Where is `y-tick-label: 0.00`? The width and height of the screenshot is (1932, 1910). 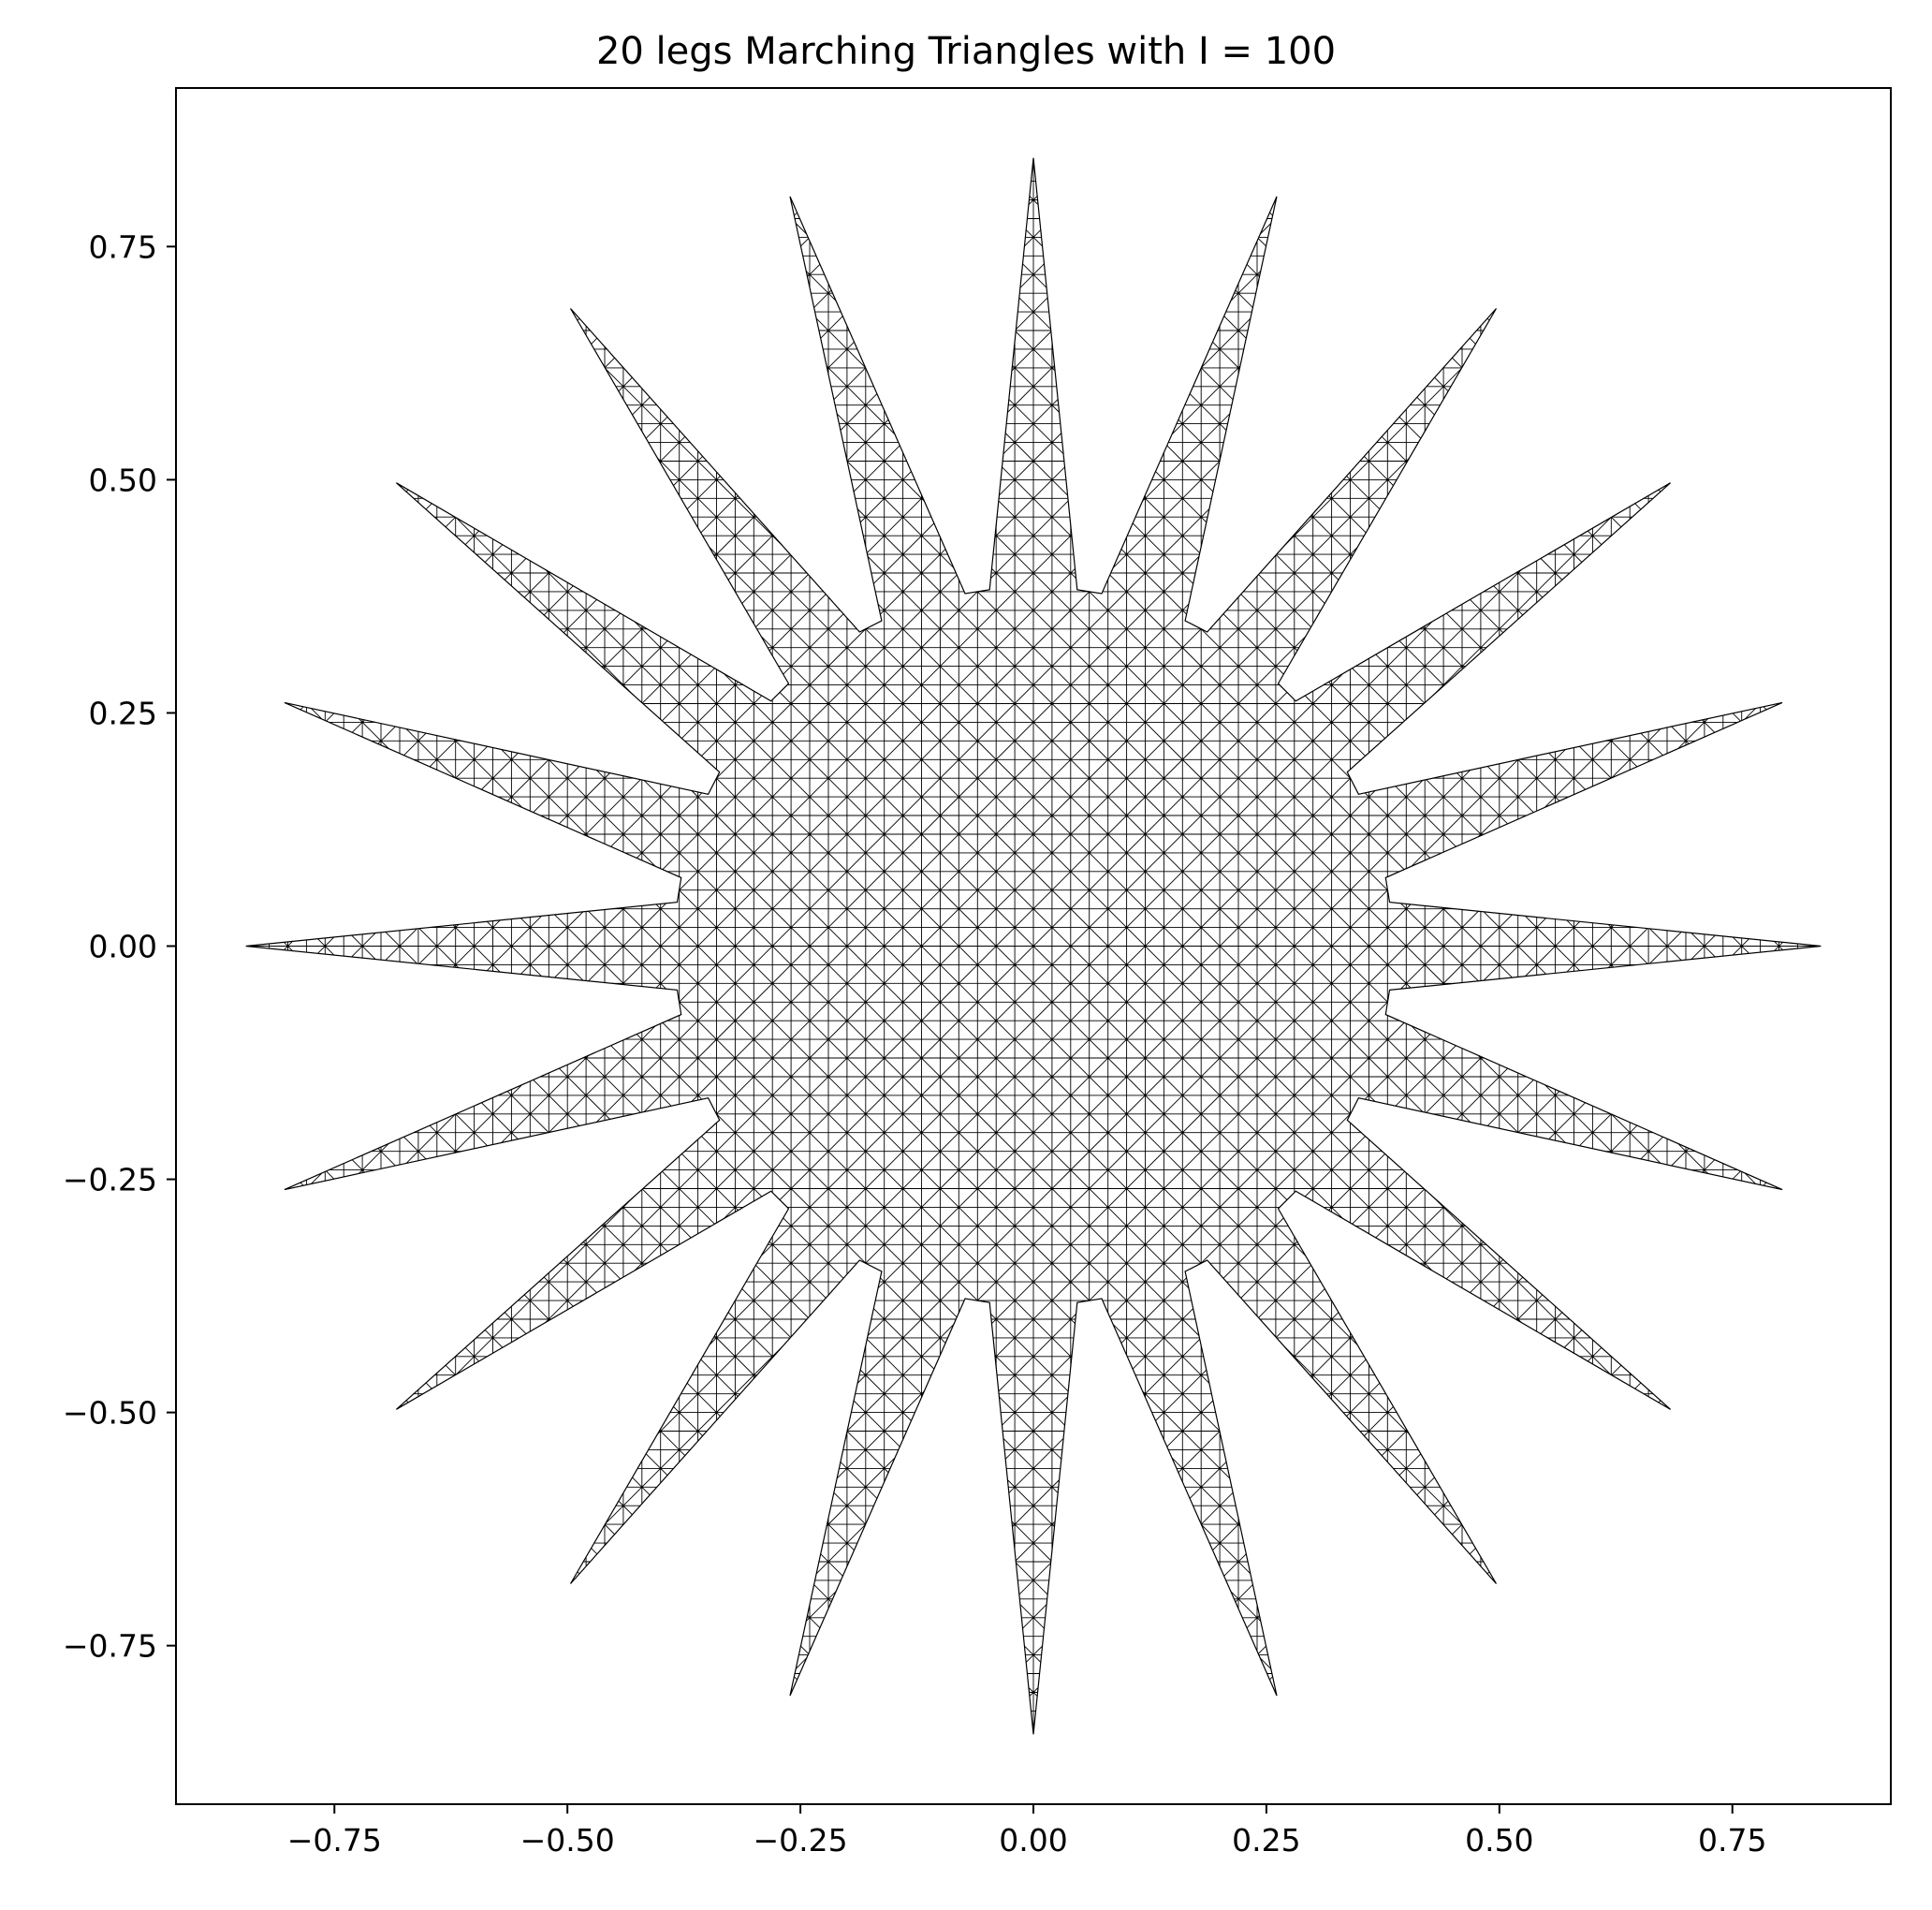 y-tick-label: 0.00 is located at coordinates (123, 947).